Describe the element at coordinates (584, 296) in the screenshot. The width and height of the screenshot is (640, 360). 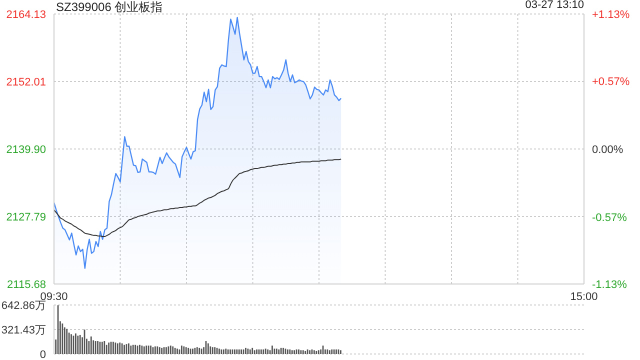
I see `x-tick-label: 15:00` at that location.